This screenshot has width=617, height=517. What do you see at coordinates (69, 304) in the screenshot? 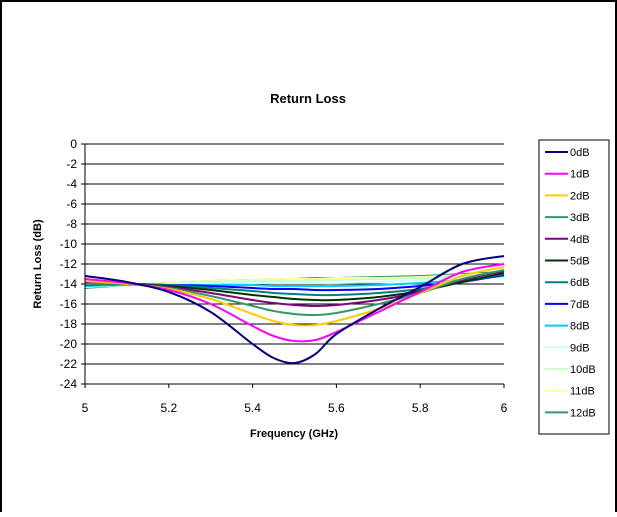
I see `y-tick-label: -16` at bounding box center [69, 304].